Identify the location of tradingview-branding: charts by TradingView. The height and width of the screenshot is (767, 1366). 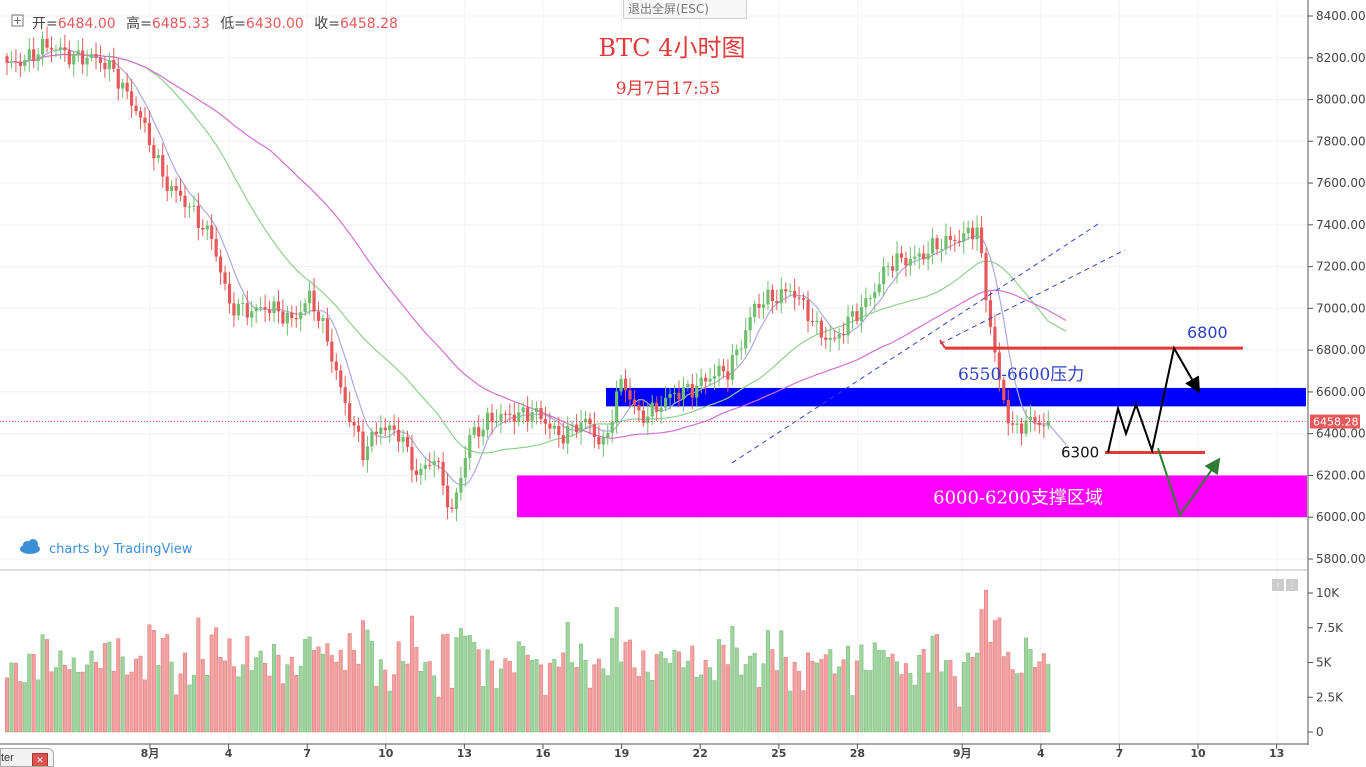
(106, 548).